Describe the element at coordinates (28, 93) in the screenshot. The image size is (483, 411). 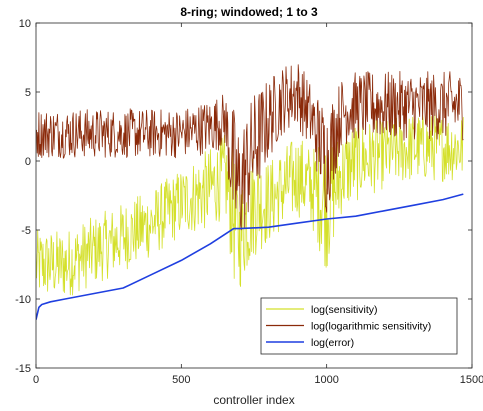
I see `y-tick-label: 5` at that location.